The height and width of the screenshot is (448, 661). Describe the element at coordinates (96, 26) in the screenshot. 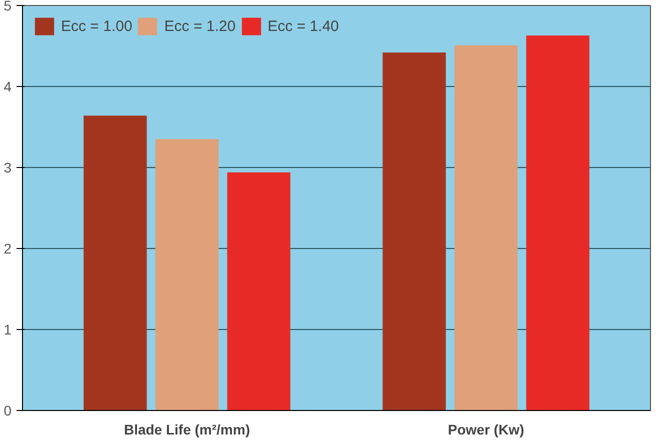

I see `legend-label: Ecc = 1.00` at that location.